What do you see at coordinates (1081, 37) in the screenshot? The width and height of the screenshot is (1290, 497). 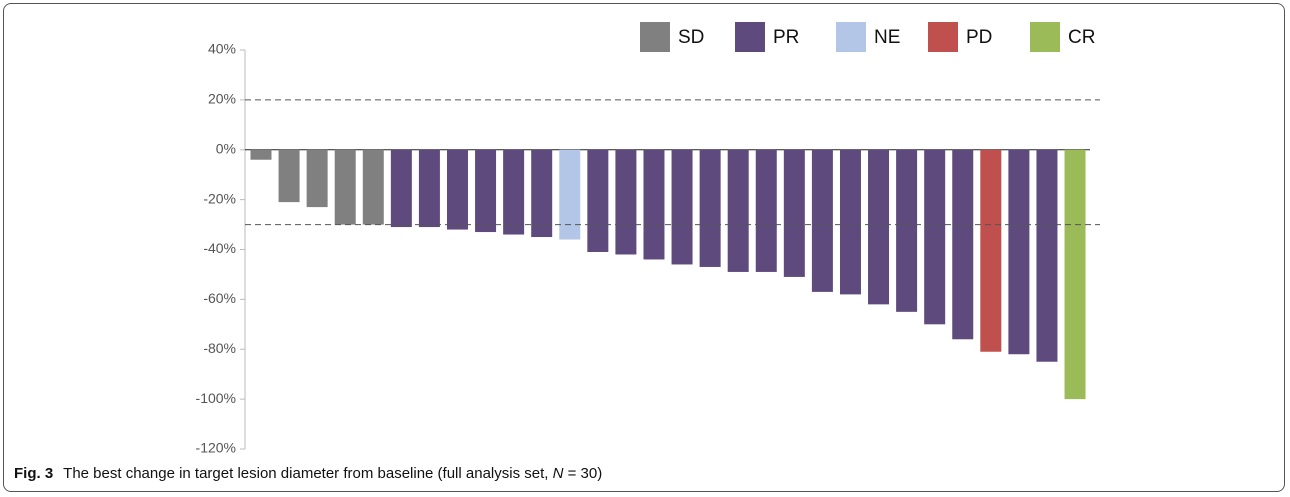 I see `legend-label: CR` at bounding box center [1081, 37].